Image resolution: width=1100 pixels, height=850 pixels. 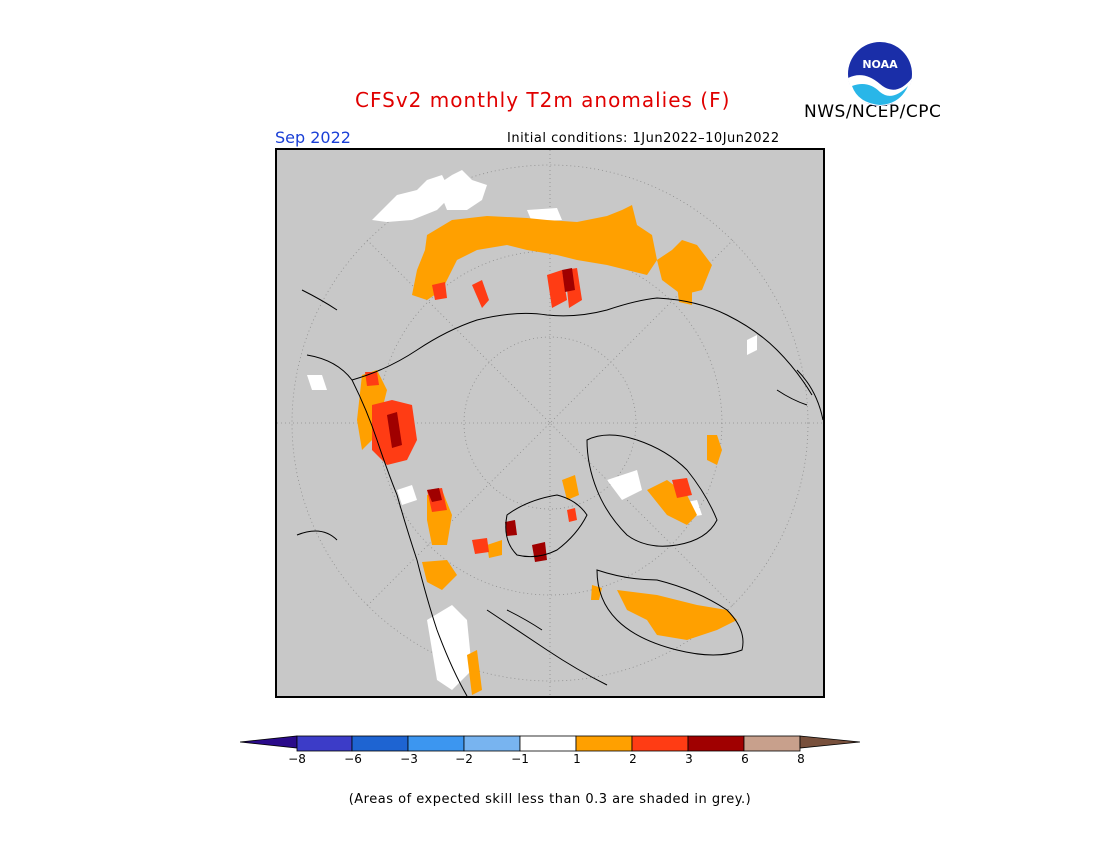 What do you see at coordinates (577, 759) in the screenshot?
I see `legend-tick-label: 1` at bounding box center [577, 759].